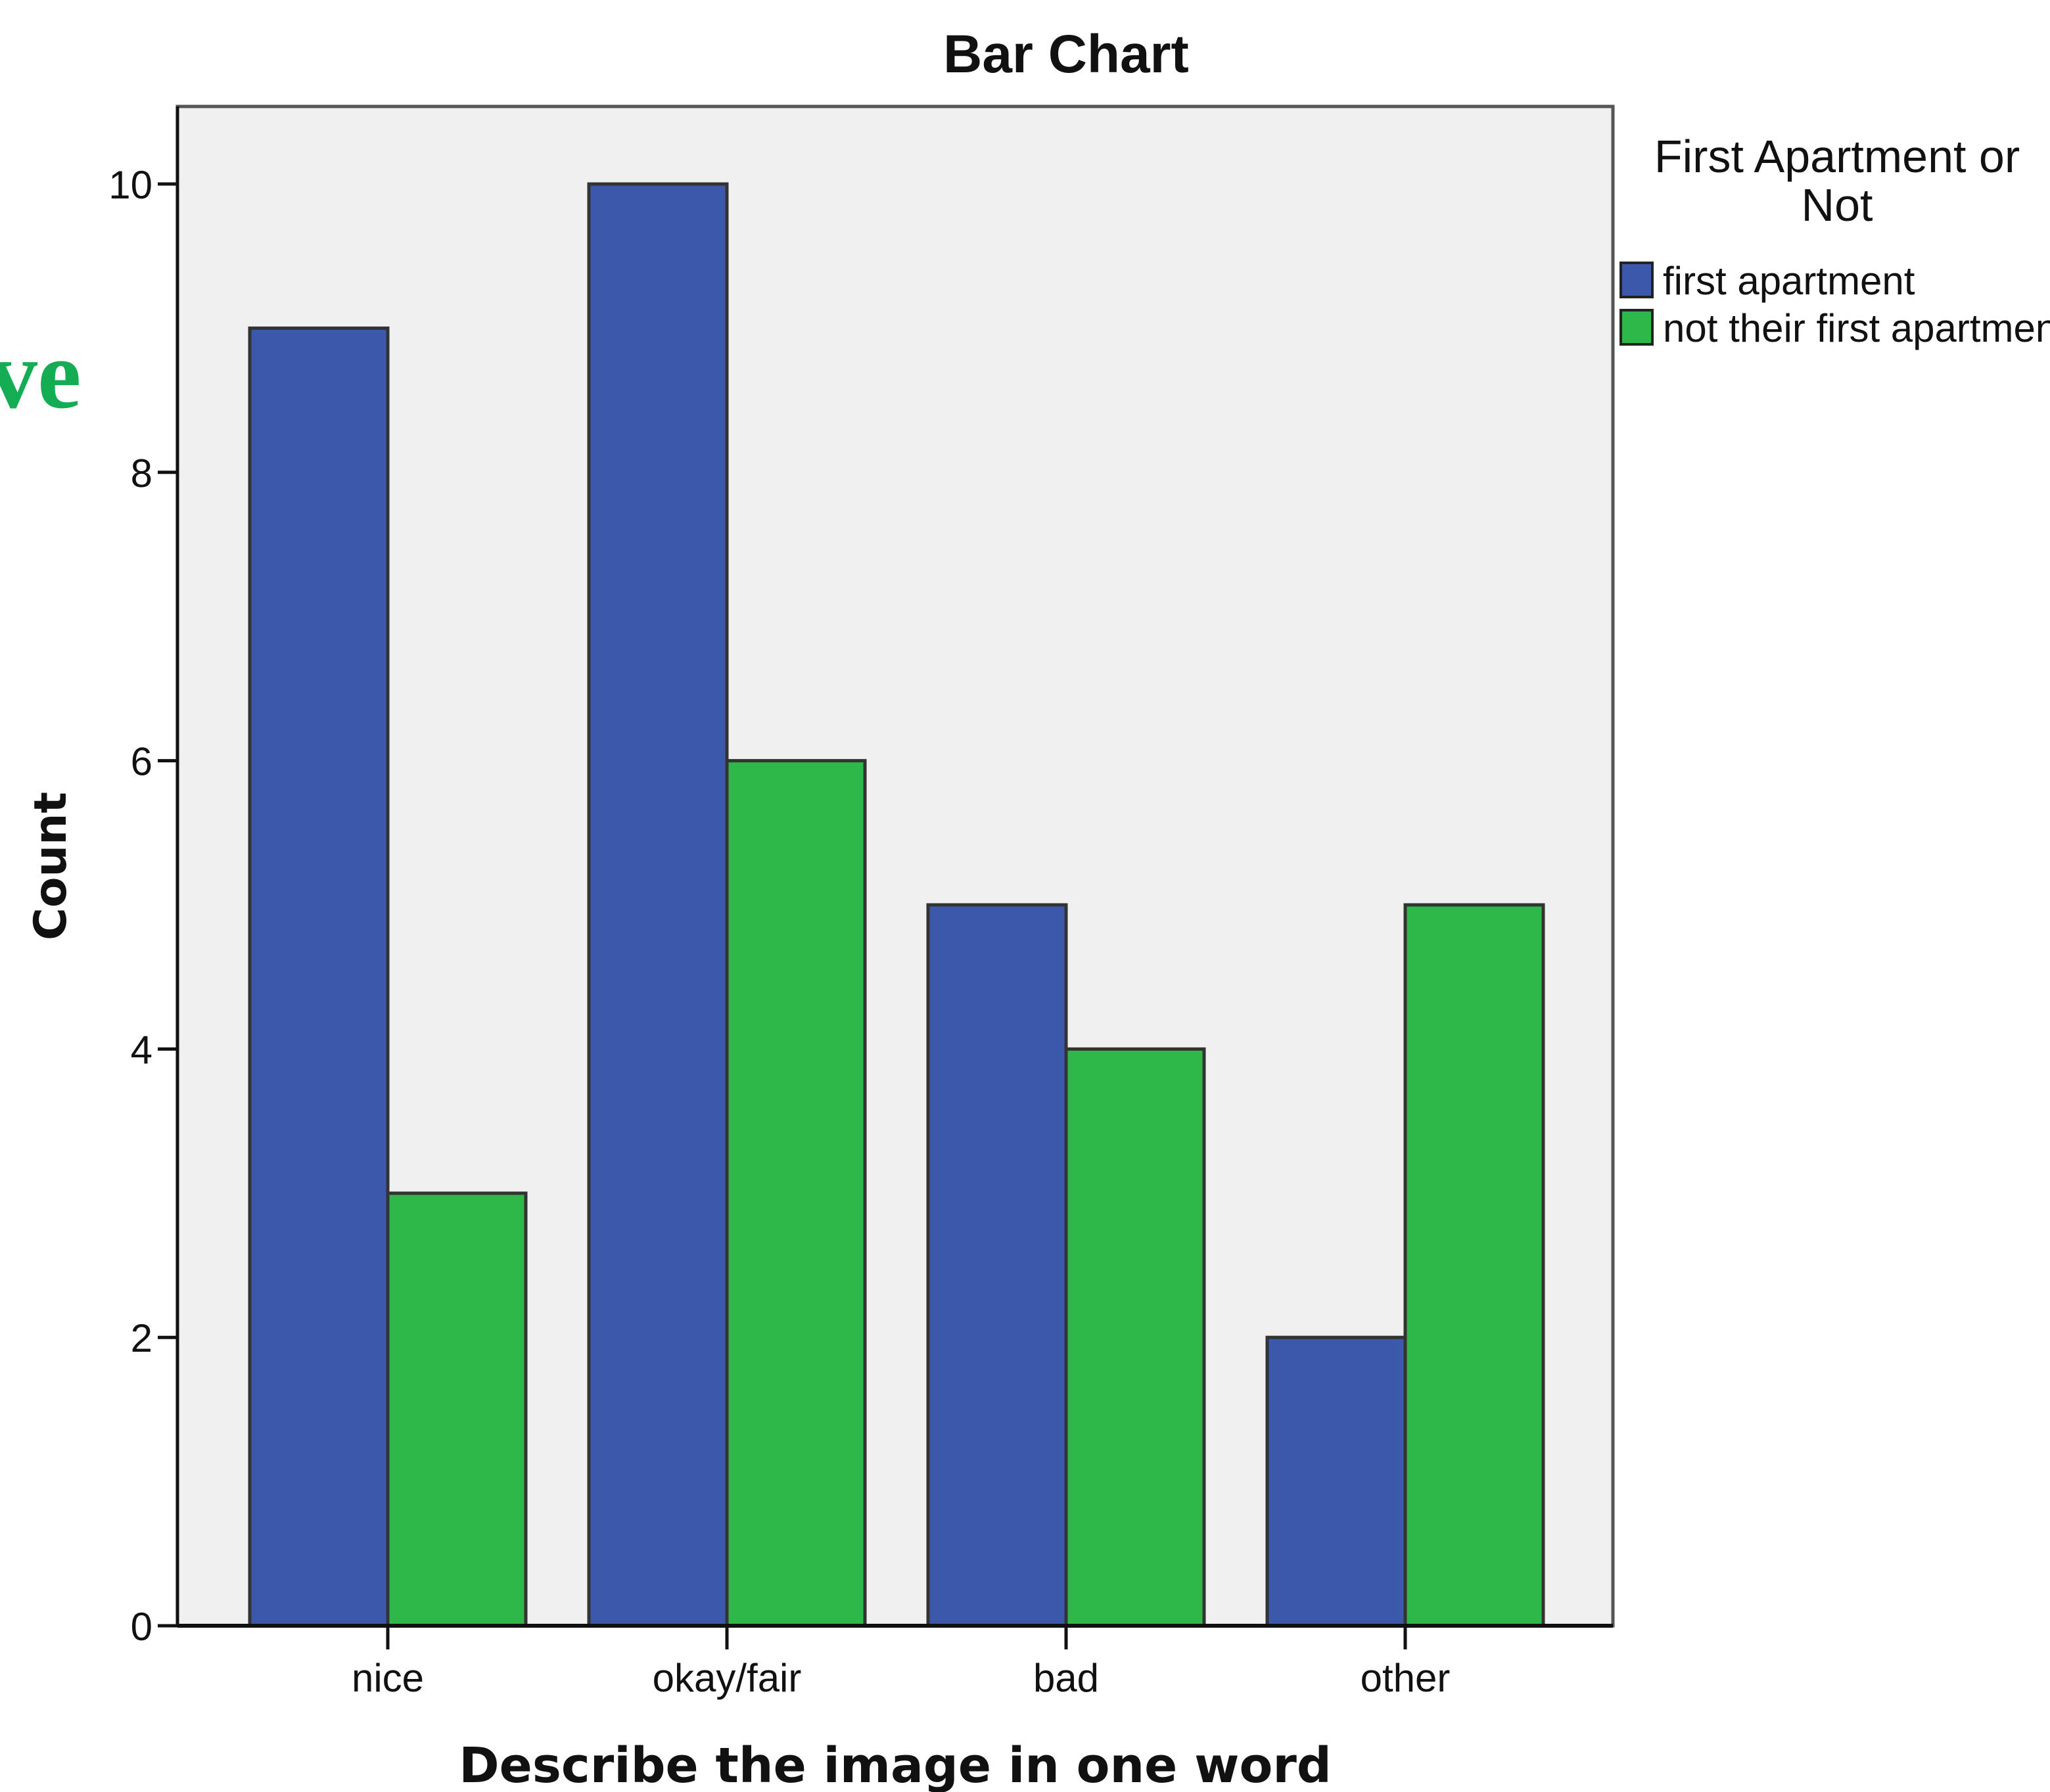 This screenshot has height=1792, width=2050. What do you see at coordinates (319, 977) in the screenshot?
I see `bar-nice-first-apartment` at bounding box center [319, 977].